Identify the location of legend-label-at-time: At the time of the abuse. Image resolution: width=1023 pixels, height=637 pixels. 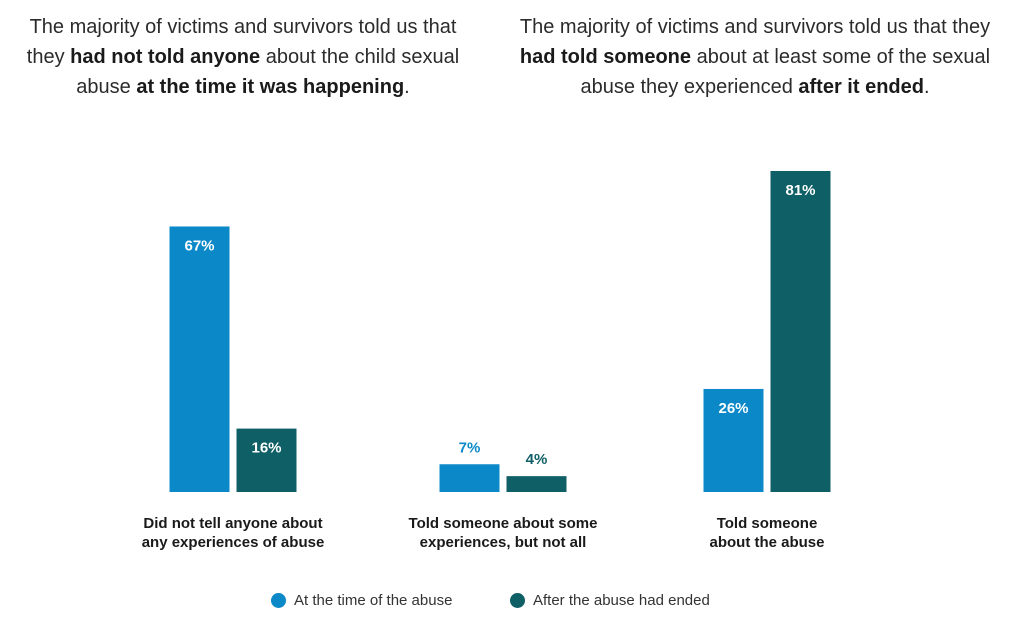
(373, 600).